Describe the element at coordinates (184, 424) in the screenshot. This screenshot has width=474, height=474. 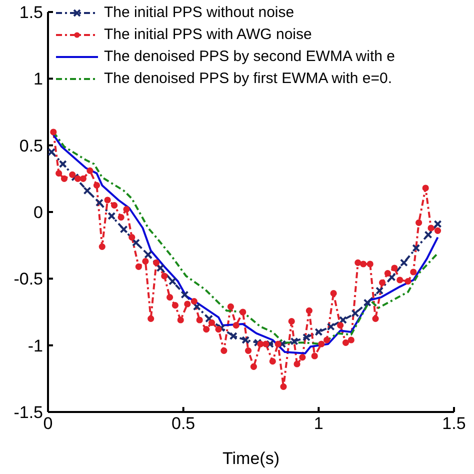
I see `x-tick-label: 0.5` at that location.